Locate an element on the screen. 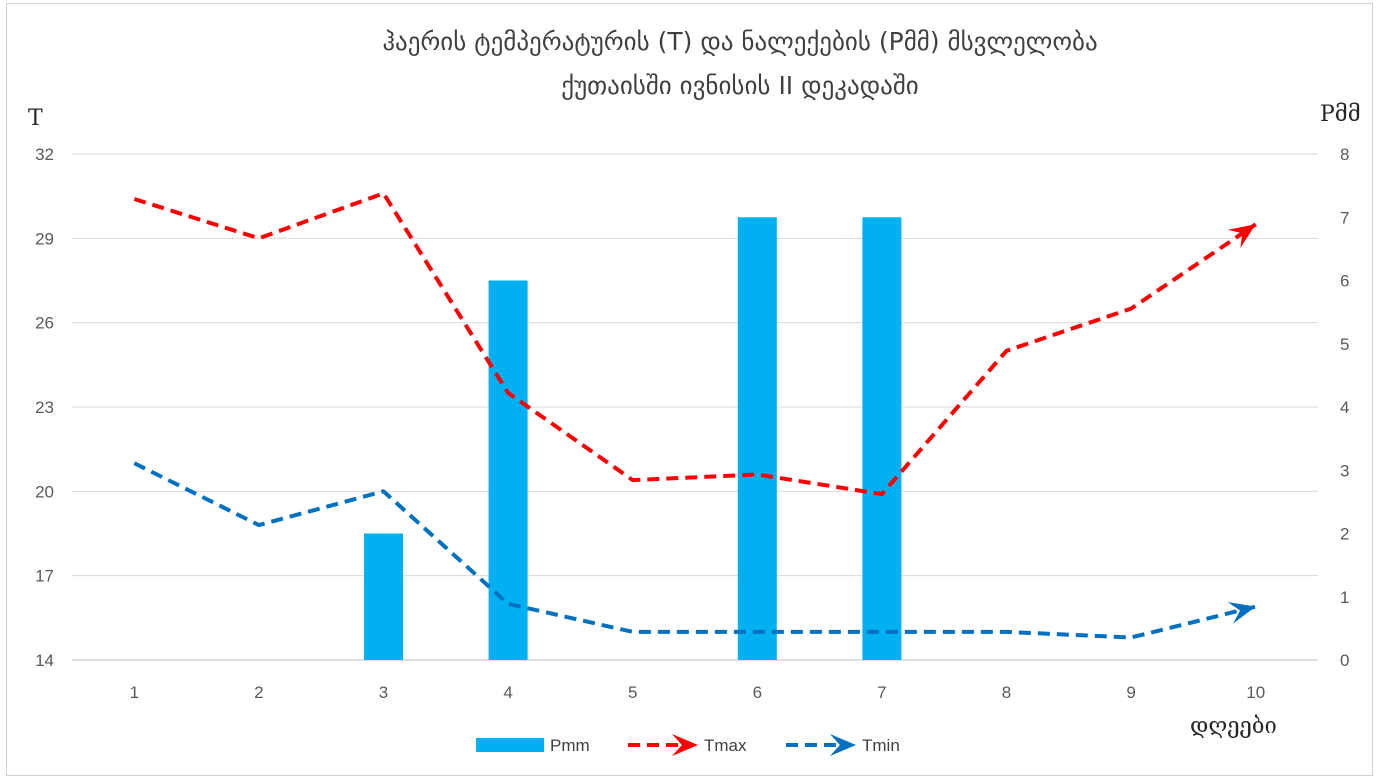 This screenshot has width=1380, height=781. x-tick-label: 4 is located at coordinates (507, 692).